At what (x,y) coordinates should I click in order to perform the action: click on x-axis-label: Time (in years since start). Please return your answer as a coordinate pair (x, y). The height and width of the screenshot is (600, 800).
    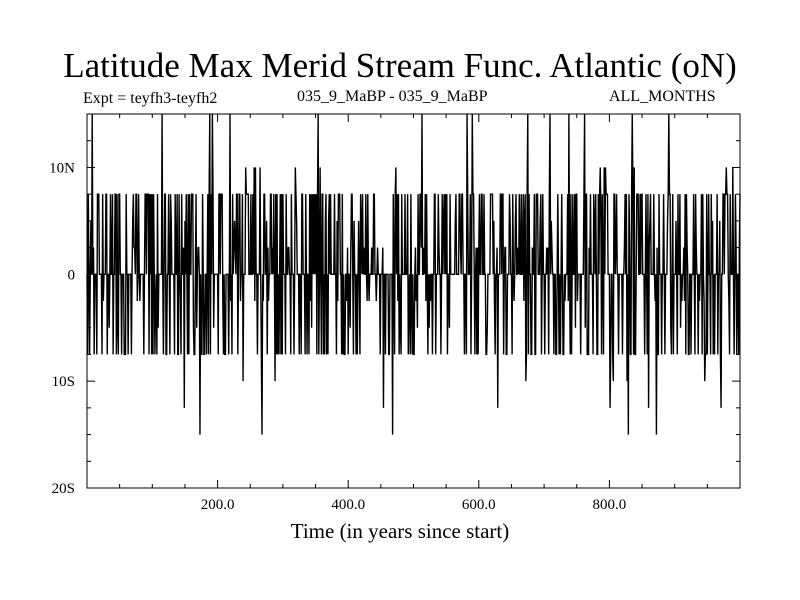
    Looking at the image, I should click on (400, 531).